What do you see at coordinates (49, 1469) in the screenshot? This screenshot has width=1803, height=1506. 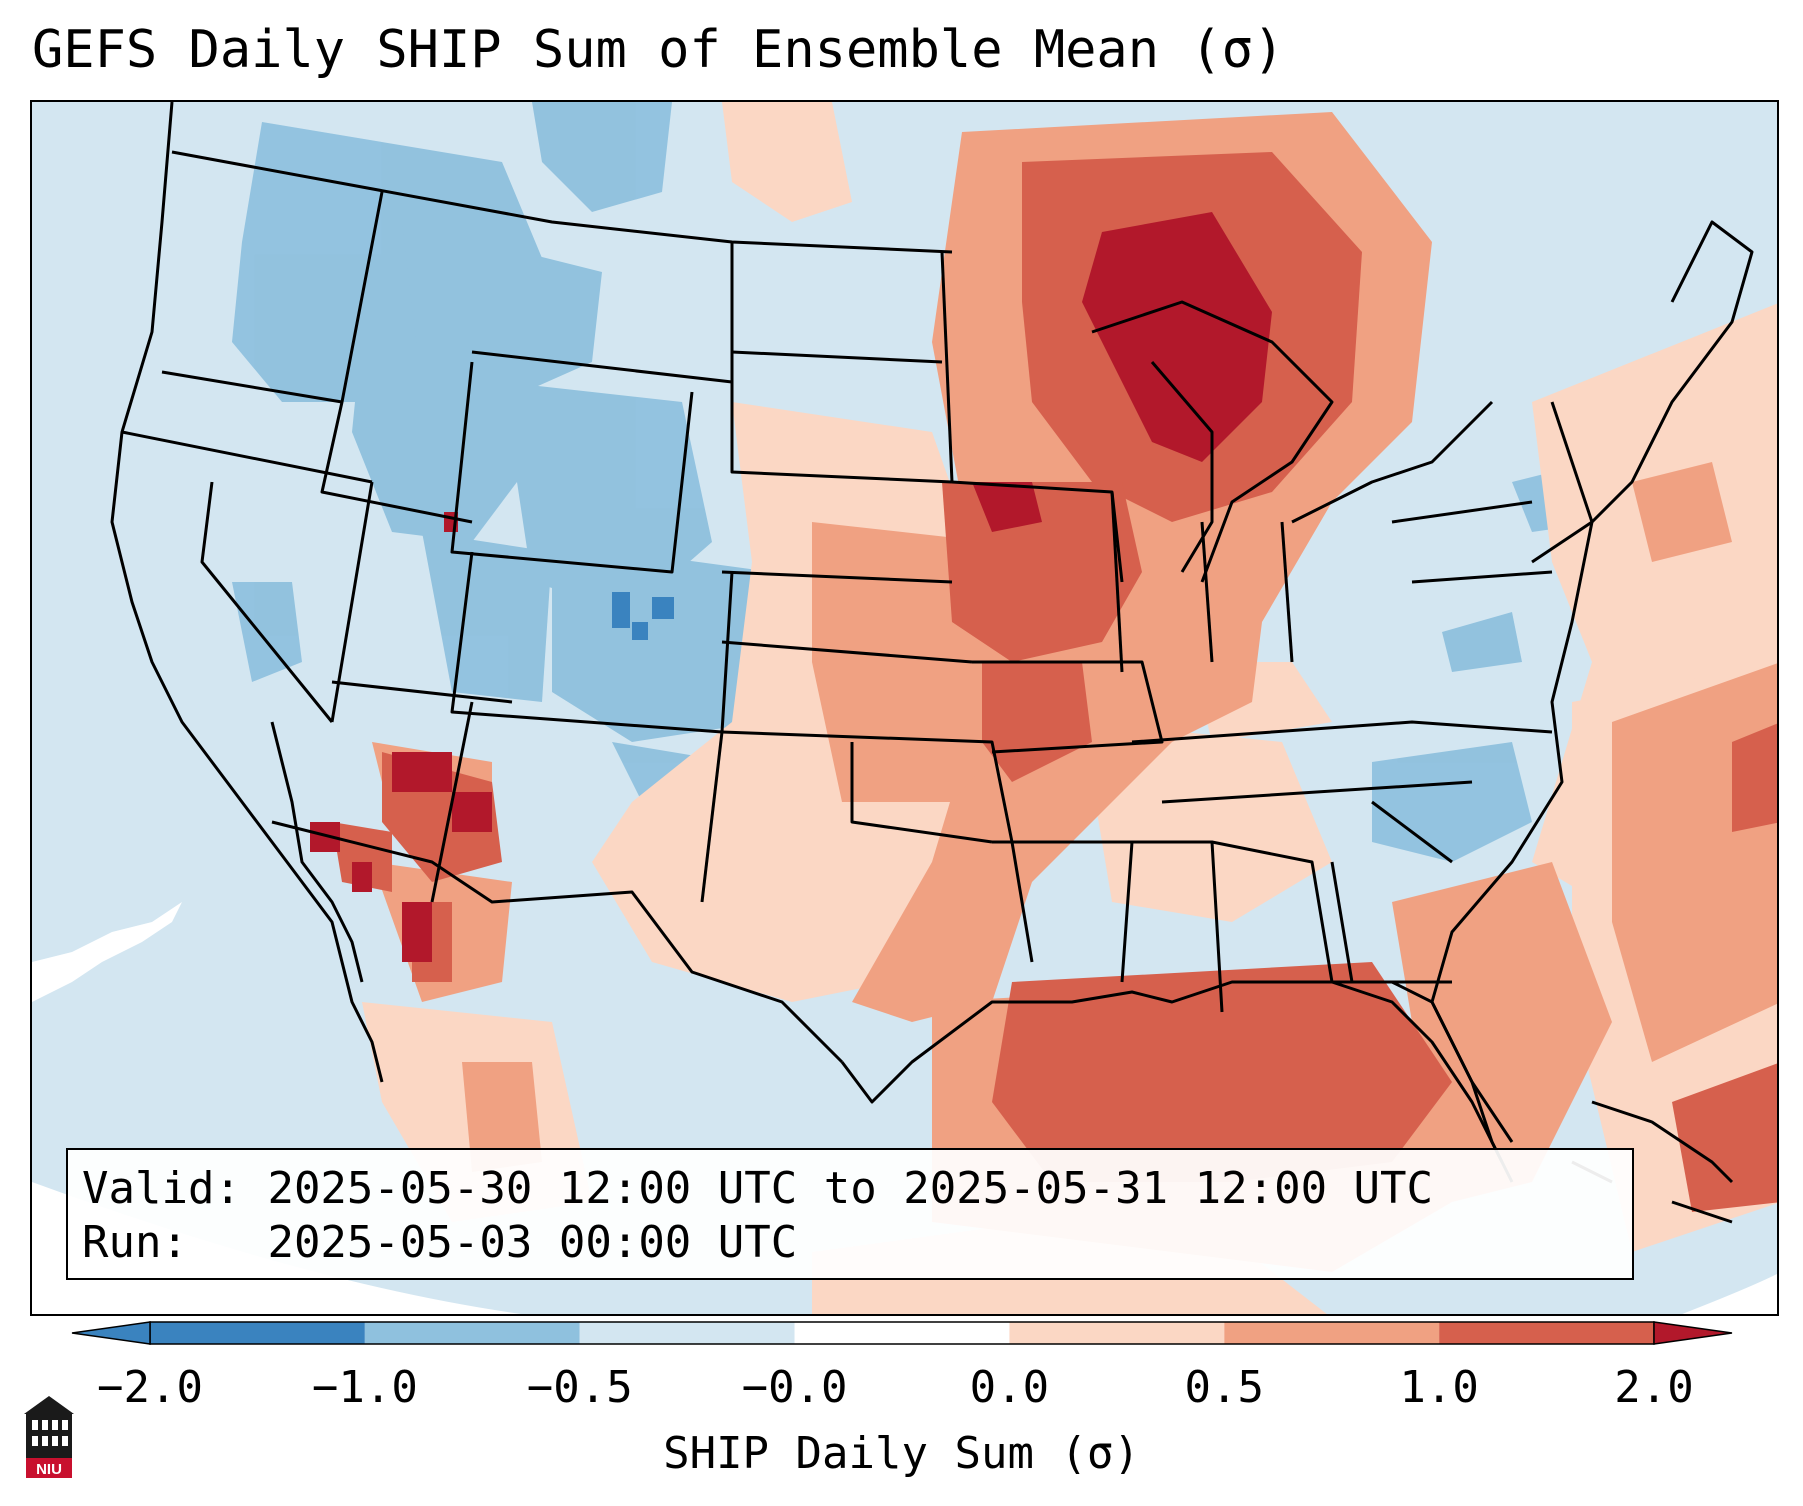 I see `logo-text: NIU` at bounding box center [49, 1469].